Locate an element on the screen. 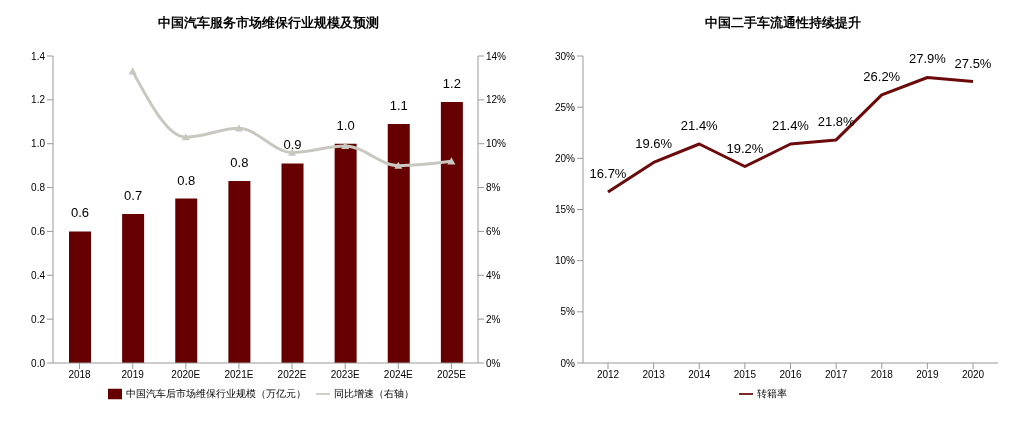 This screenshot has height=423, width=1033. x-tick-label: 2021E is located at coordinates (239, 375).